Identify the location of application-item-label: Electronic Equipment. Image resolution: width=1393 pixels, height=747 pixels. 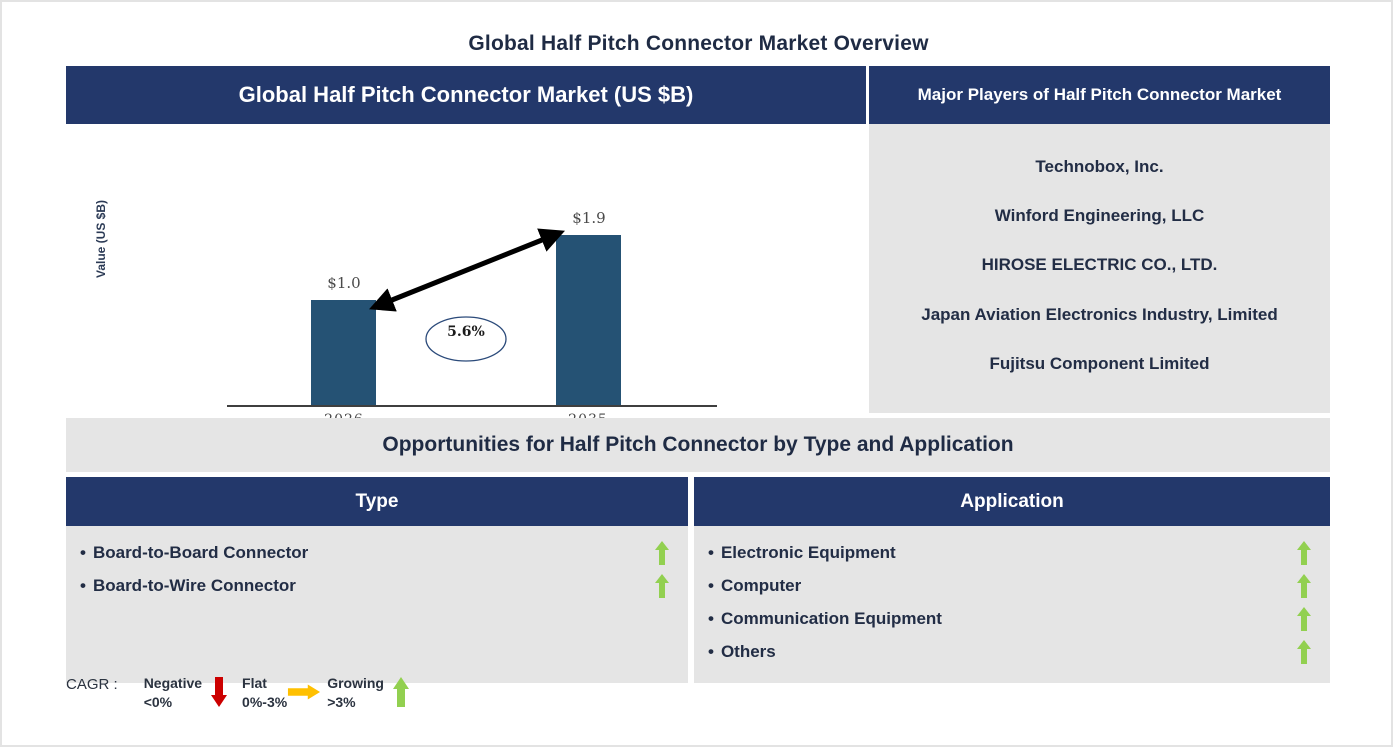
(1002, 553).